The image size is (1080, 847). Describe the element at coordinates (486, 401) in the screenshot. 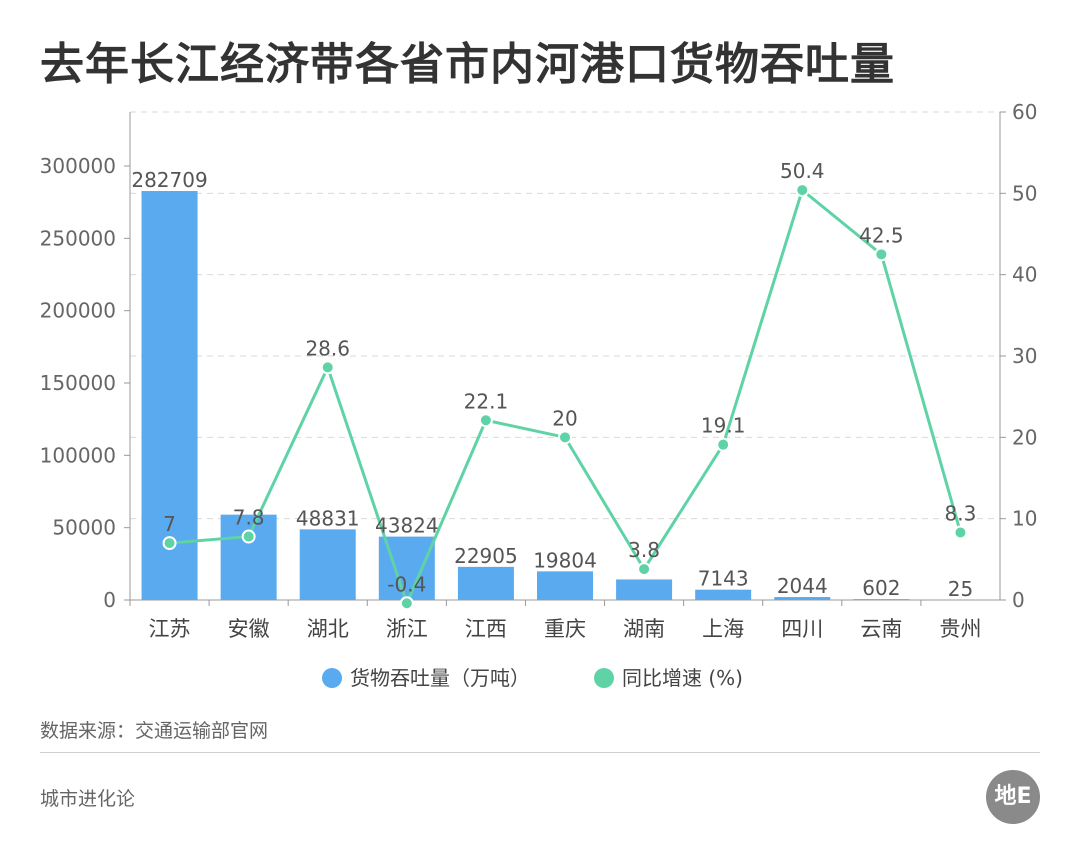

I see `growth-rate-label: 22.1` at that location.